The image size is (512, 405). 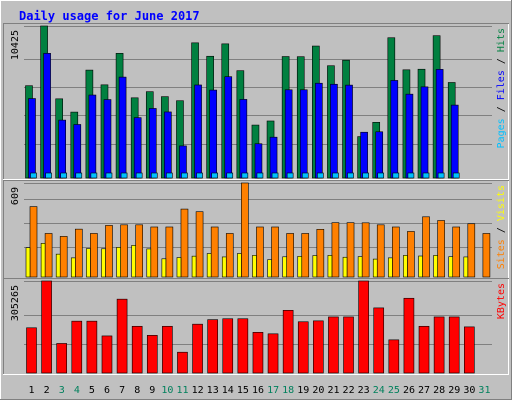 I want to click on x-tick-label: 13, so click(x=213, y=390).